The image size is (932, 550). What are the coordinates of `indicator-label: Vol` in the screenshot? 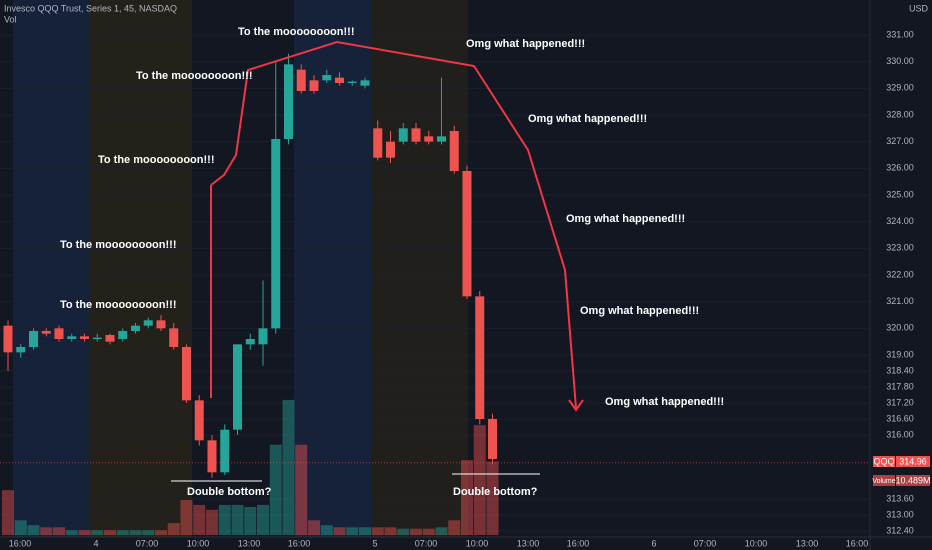 It's located at (10, 19).